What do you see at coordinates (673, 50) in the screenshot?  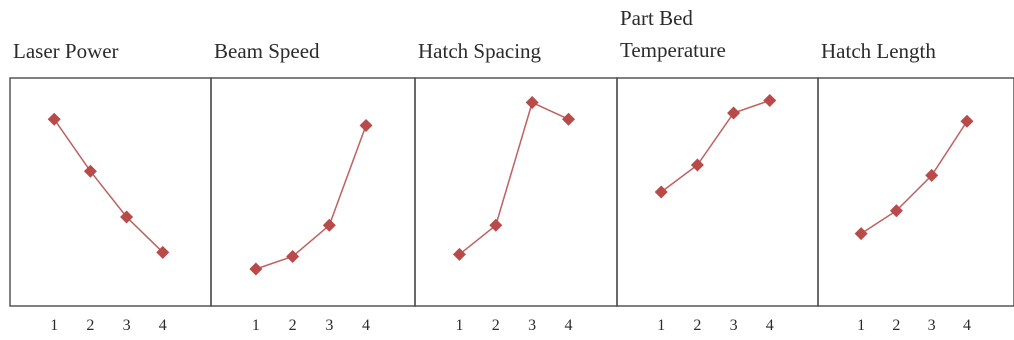 I see `panel-title: Temperature` at bounding box center [673, 50].